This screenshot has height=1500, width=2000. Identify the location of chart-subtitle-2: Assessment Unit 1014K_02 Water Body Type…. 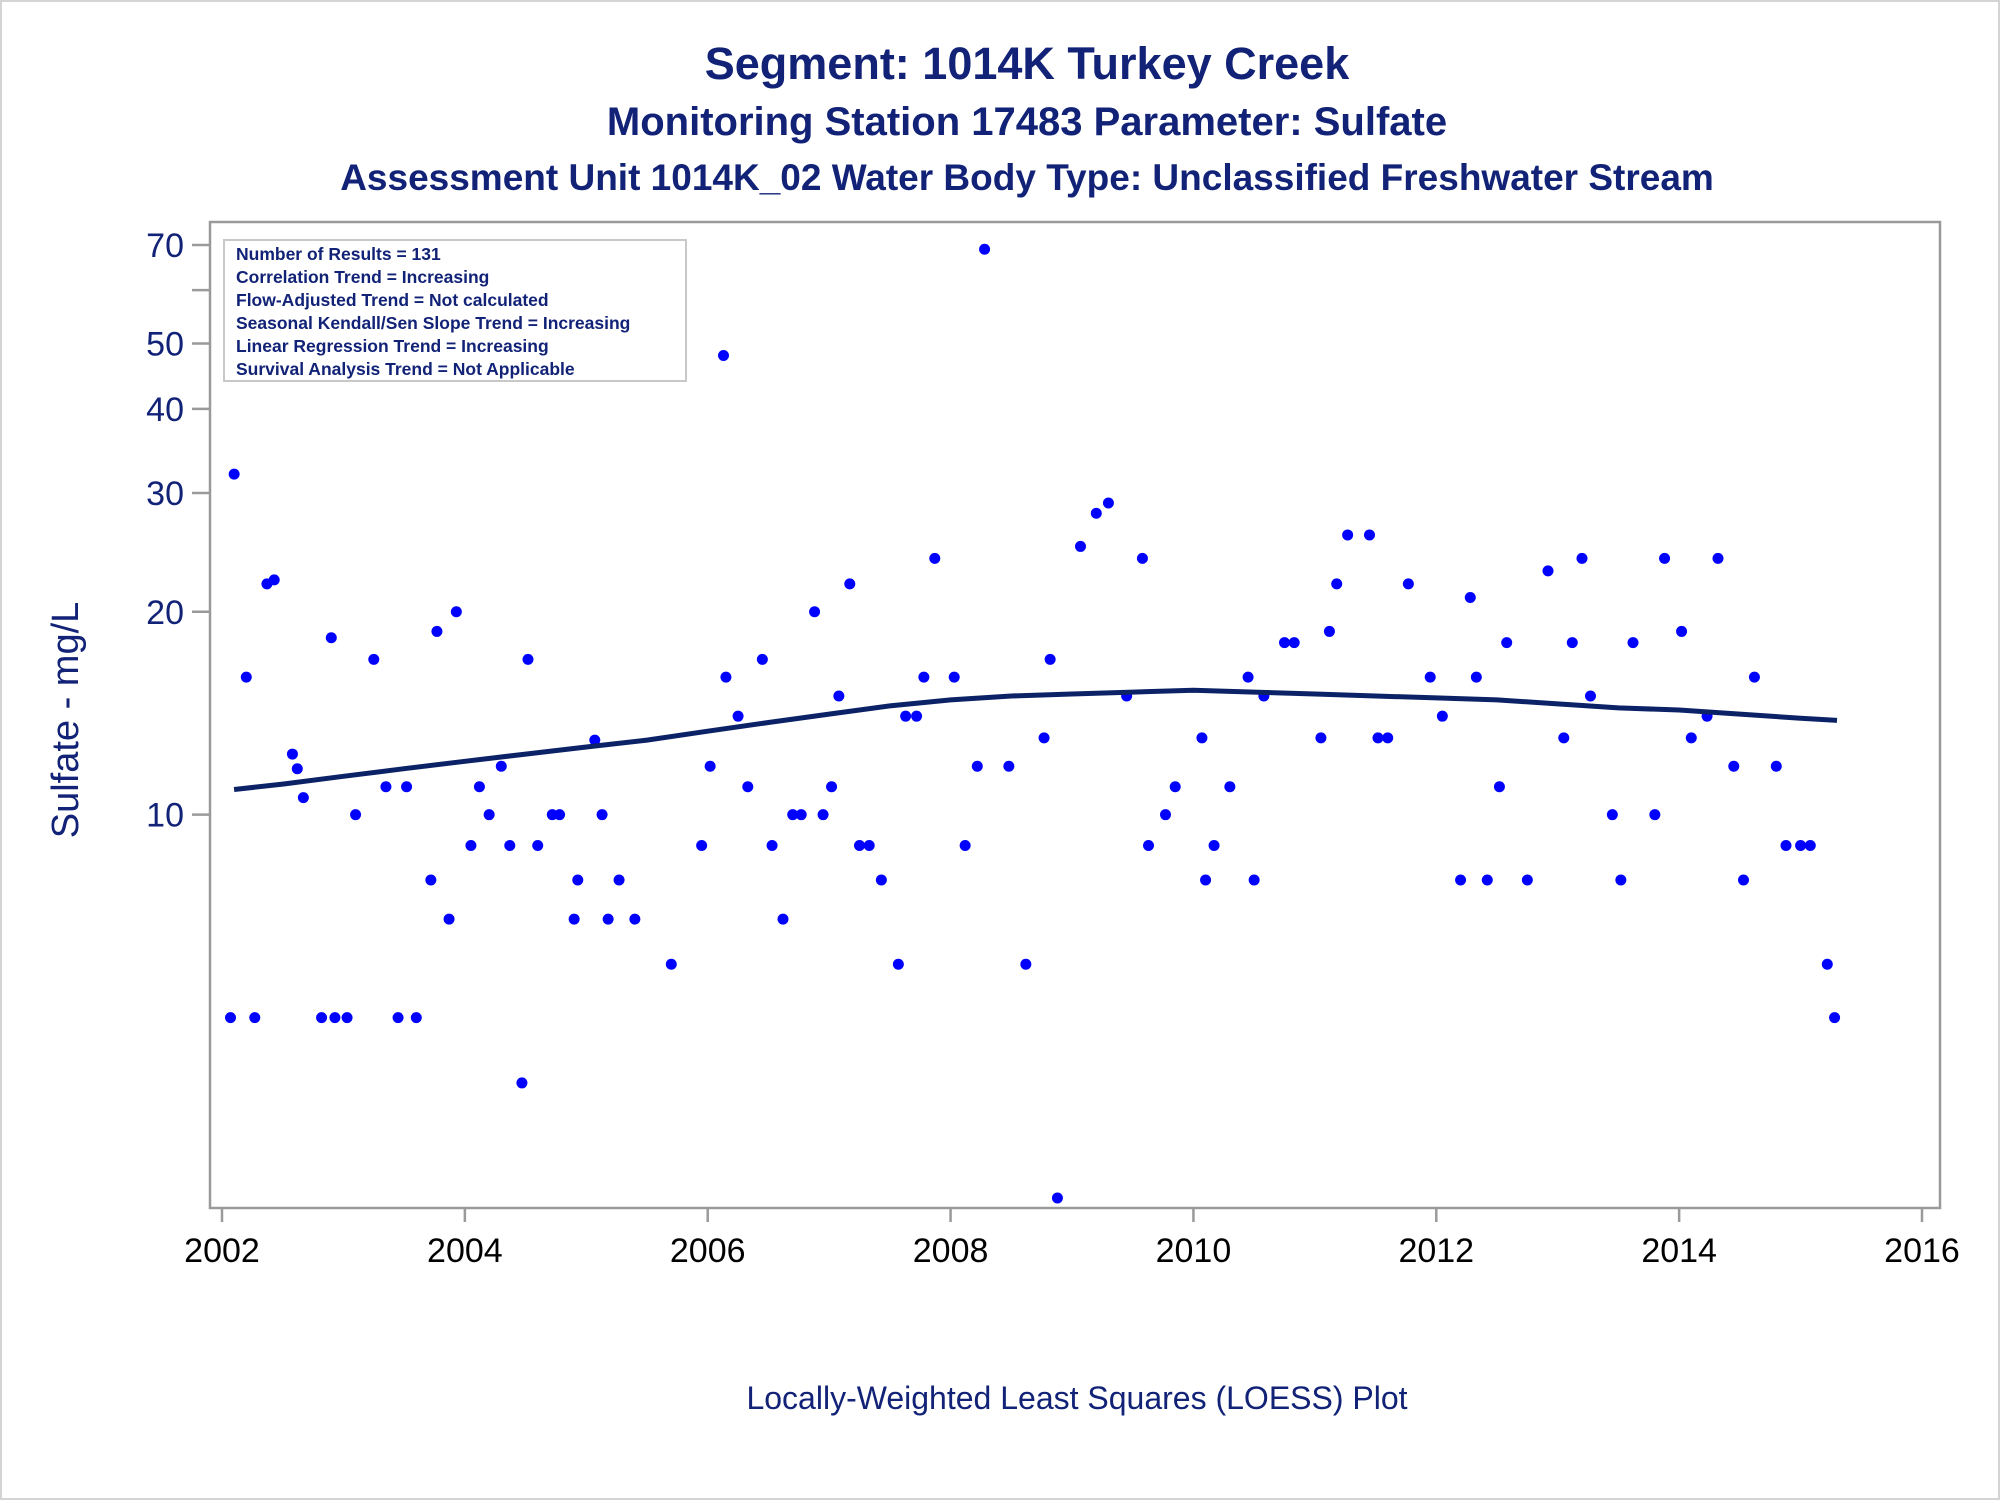
(1027, 177).